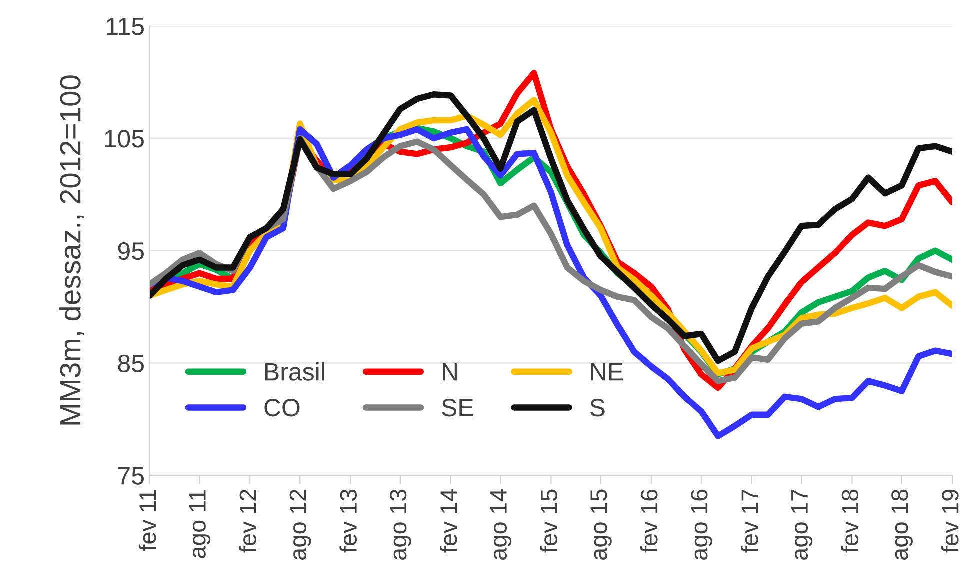 The image size is (967, 580). Describe the element at coordinates (247, 521) in the screenshot. I see `x-tick-label: fev 12` at that location.